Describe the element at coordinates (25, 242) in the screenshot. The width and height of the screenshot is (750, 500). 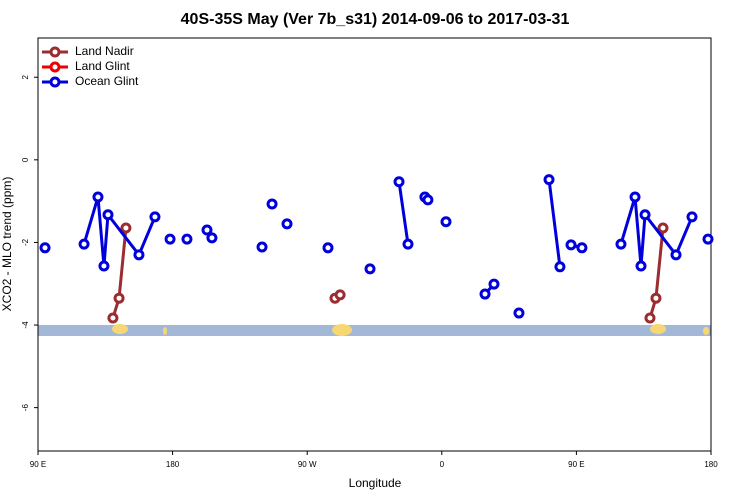
I see `y-tick-label: -2` at that location.